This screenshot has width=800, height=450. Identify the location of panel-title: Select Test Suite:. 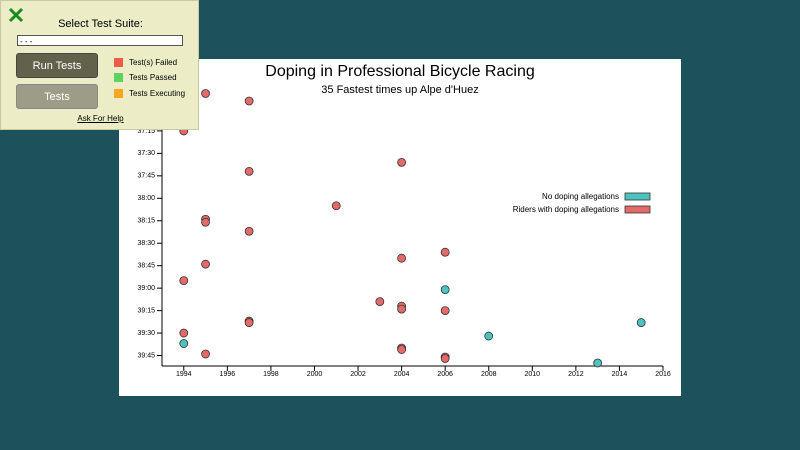
(100, 24).